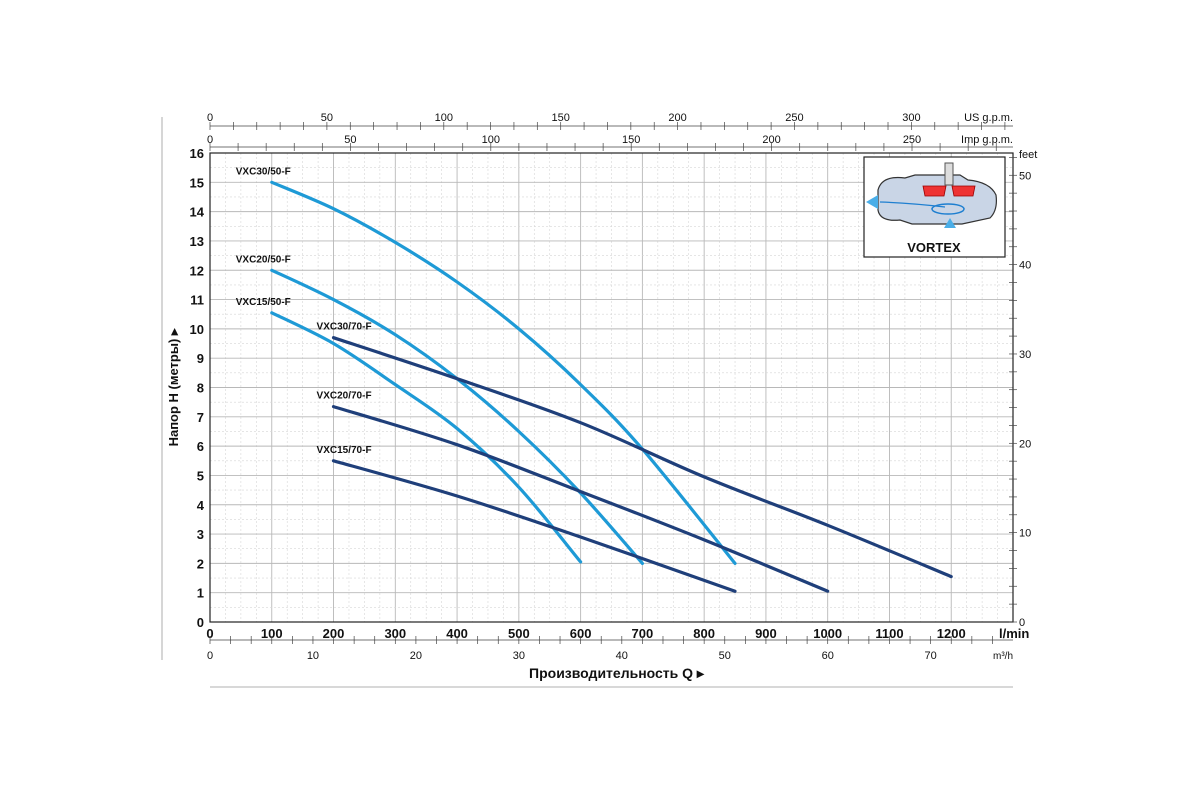 The height and width of the screenshot is (805, 1200). What do you see at coordinates (911, 118) in the screenshot?
I see `us-gpm-axis-tick-label: 300` at bounding box center [911, 118].